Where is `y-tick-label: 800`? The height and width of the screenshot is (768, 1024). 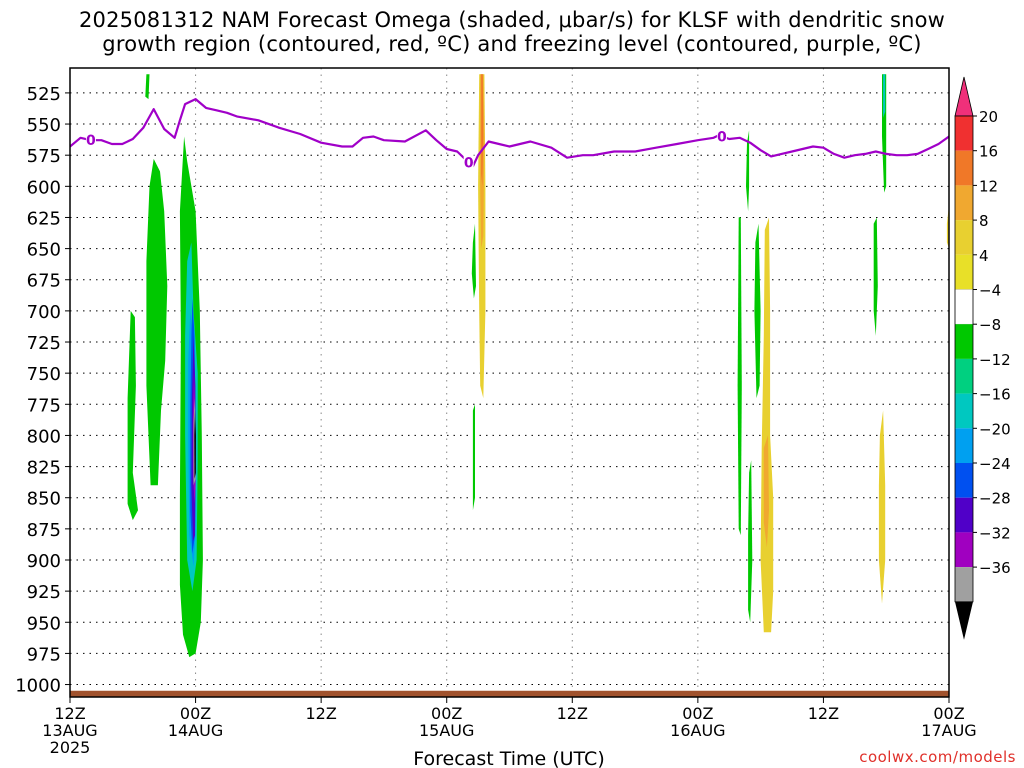
y-tick-label: 800 is located at coordinates (44, 436).